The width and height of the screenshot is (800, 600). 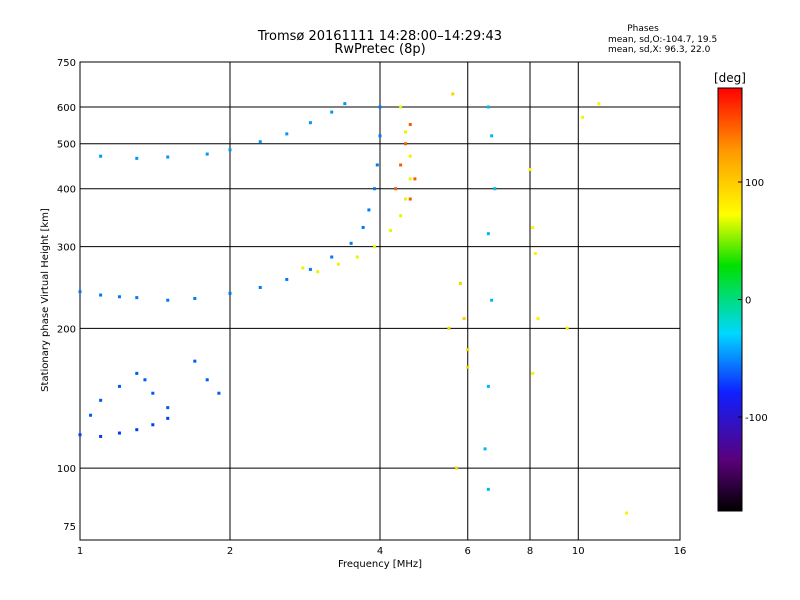 I want to click on x-tick-label: 4, so click(x=380, y=551).